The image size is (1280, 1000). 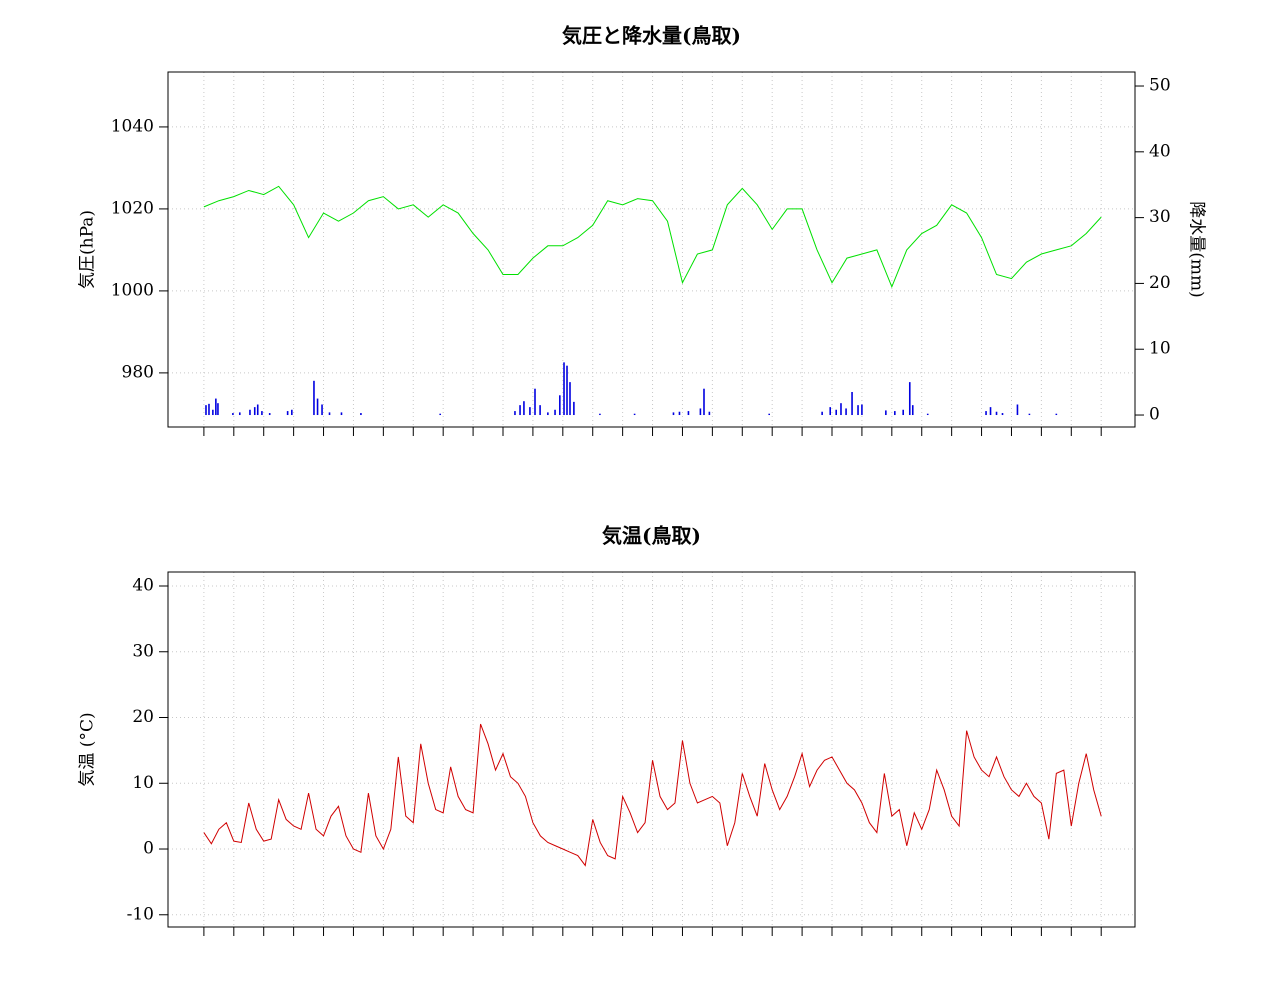 I want to click on y-tick-label: 1040, so click(x=132, y=126).